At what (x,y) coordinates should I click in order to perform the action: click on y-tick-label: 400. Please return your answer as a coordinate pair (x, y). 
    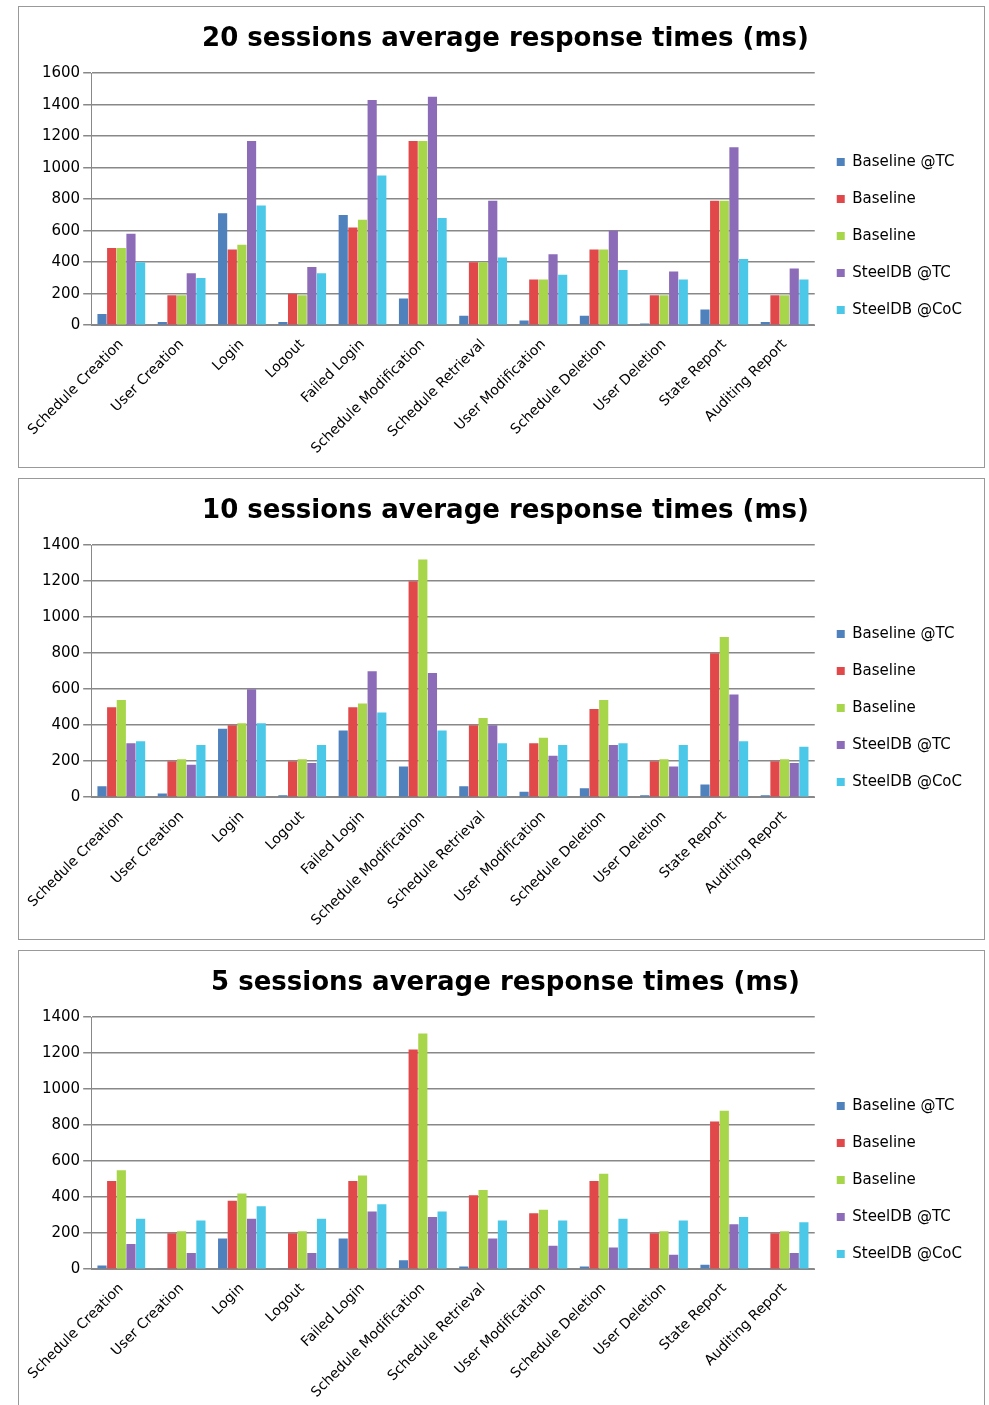
    Looking at the image, I should click on (66, 724).